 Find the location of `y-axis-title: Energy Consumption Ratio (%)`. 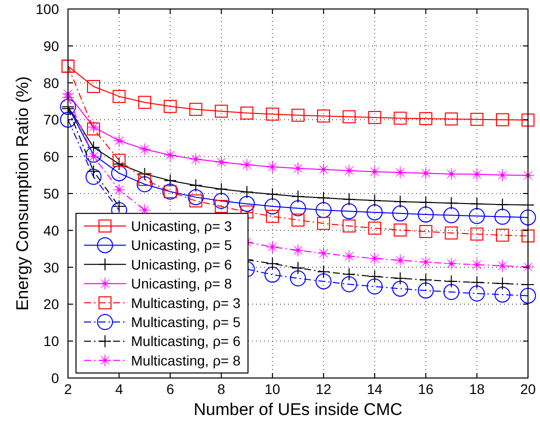

y-axis-title: Energy Consumption Ratio (%) is located at coordinates (22, 193).